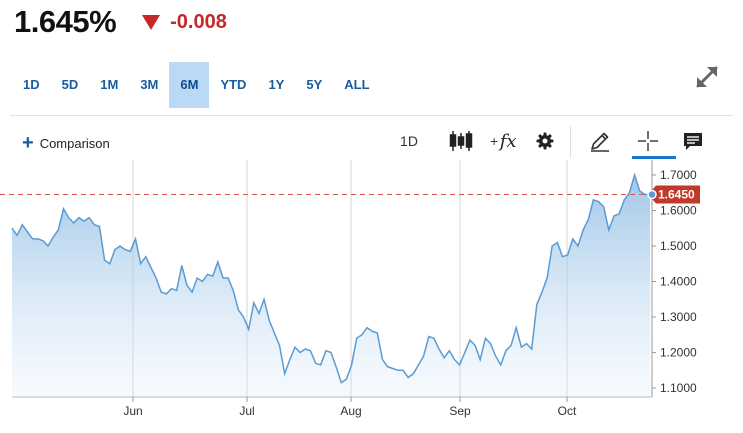 This screenshot has height=433, width=743. I want to click on y-tick-label: 1.2000, so click(678, 353).